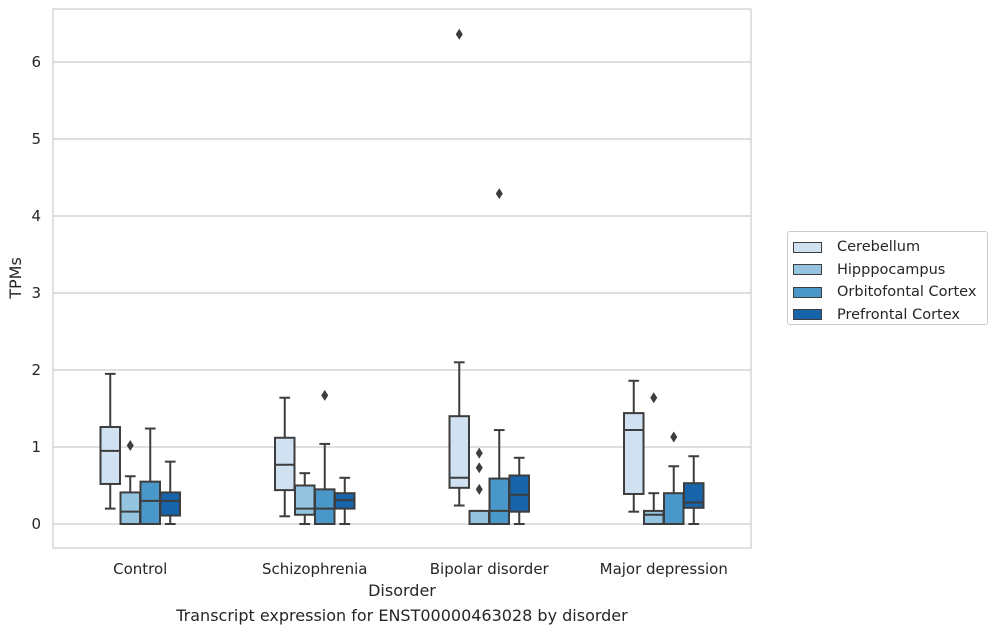 Image resolution: width=999 pixels, height=634 pixels. Describe the element at coordinates (140, 569) in the screenshot. I see `x-tick-label: Control` at that location.